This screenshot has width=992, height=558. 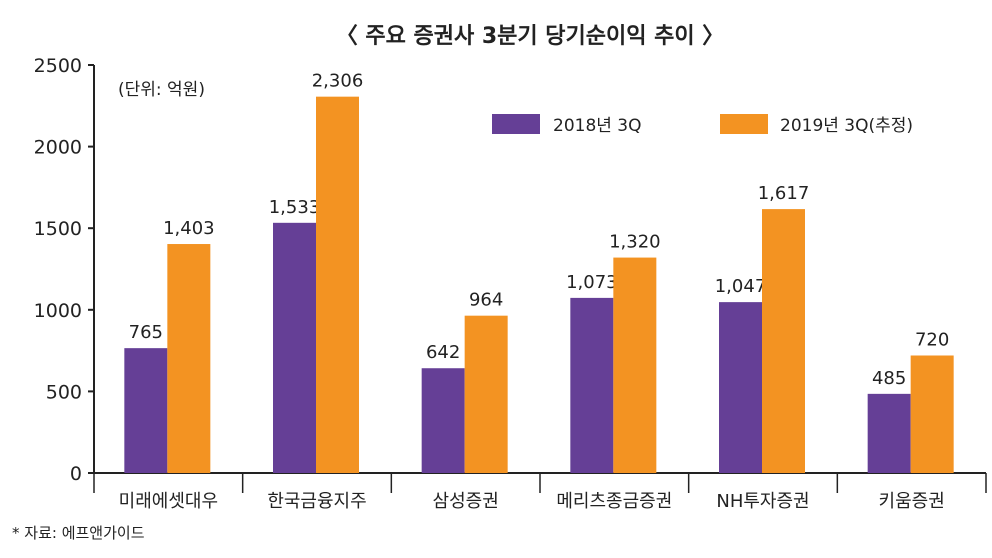 I want to click on y-tick-label: 1000, so click(x=58, y=311).